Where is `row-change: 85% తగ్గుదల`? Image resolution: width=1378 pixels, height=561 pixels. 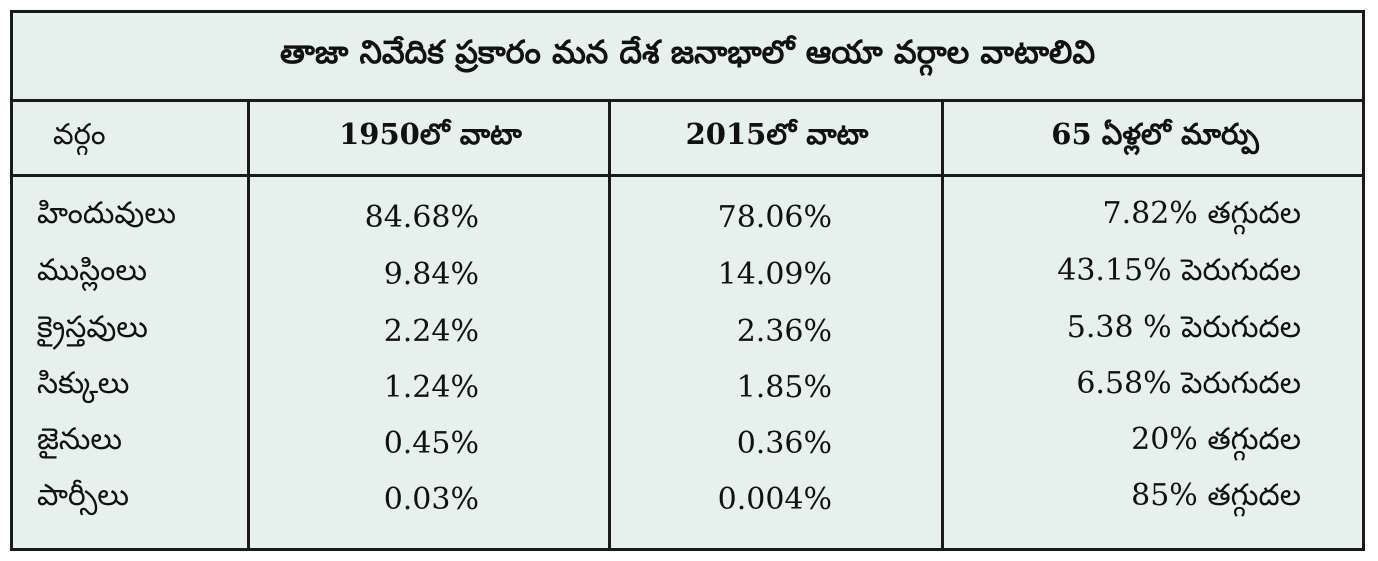
row-change: 85% తగ్గుదల is located at coordinates (1216, 495).